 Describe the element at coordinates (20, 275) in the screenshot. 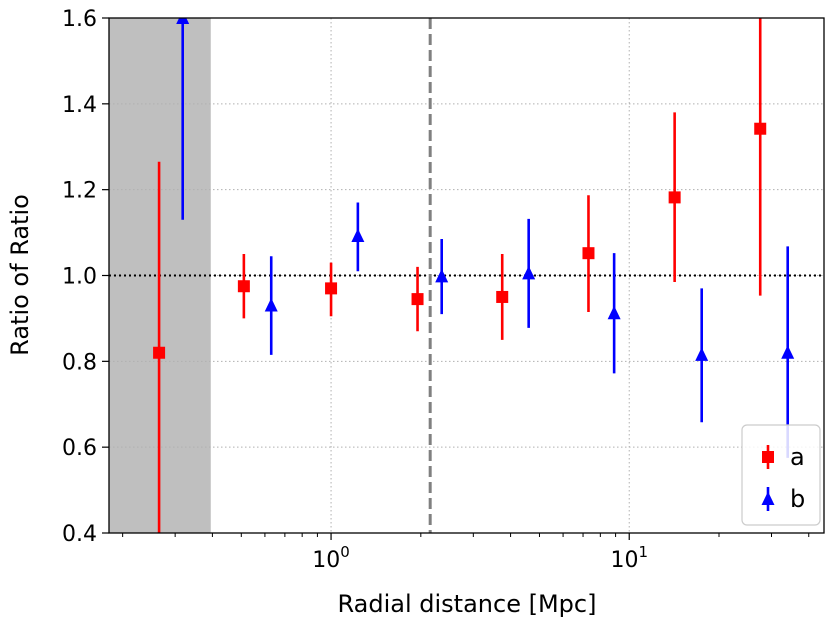

I see `y-axis-label: Ratio of Ratio` at that location.